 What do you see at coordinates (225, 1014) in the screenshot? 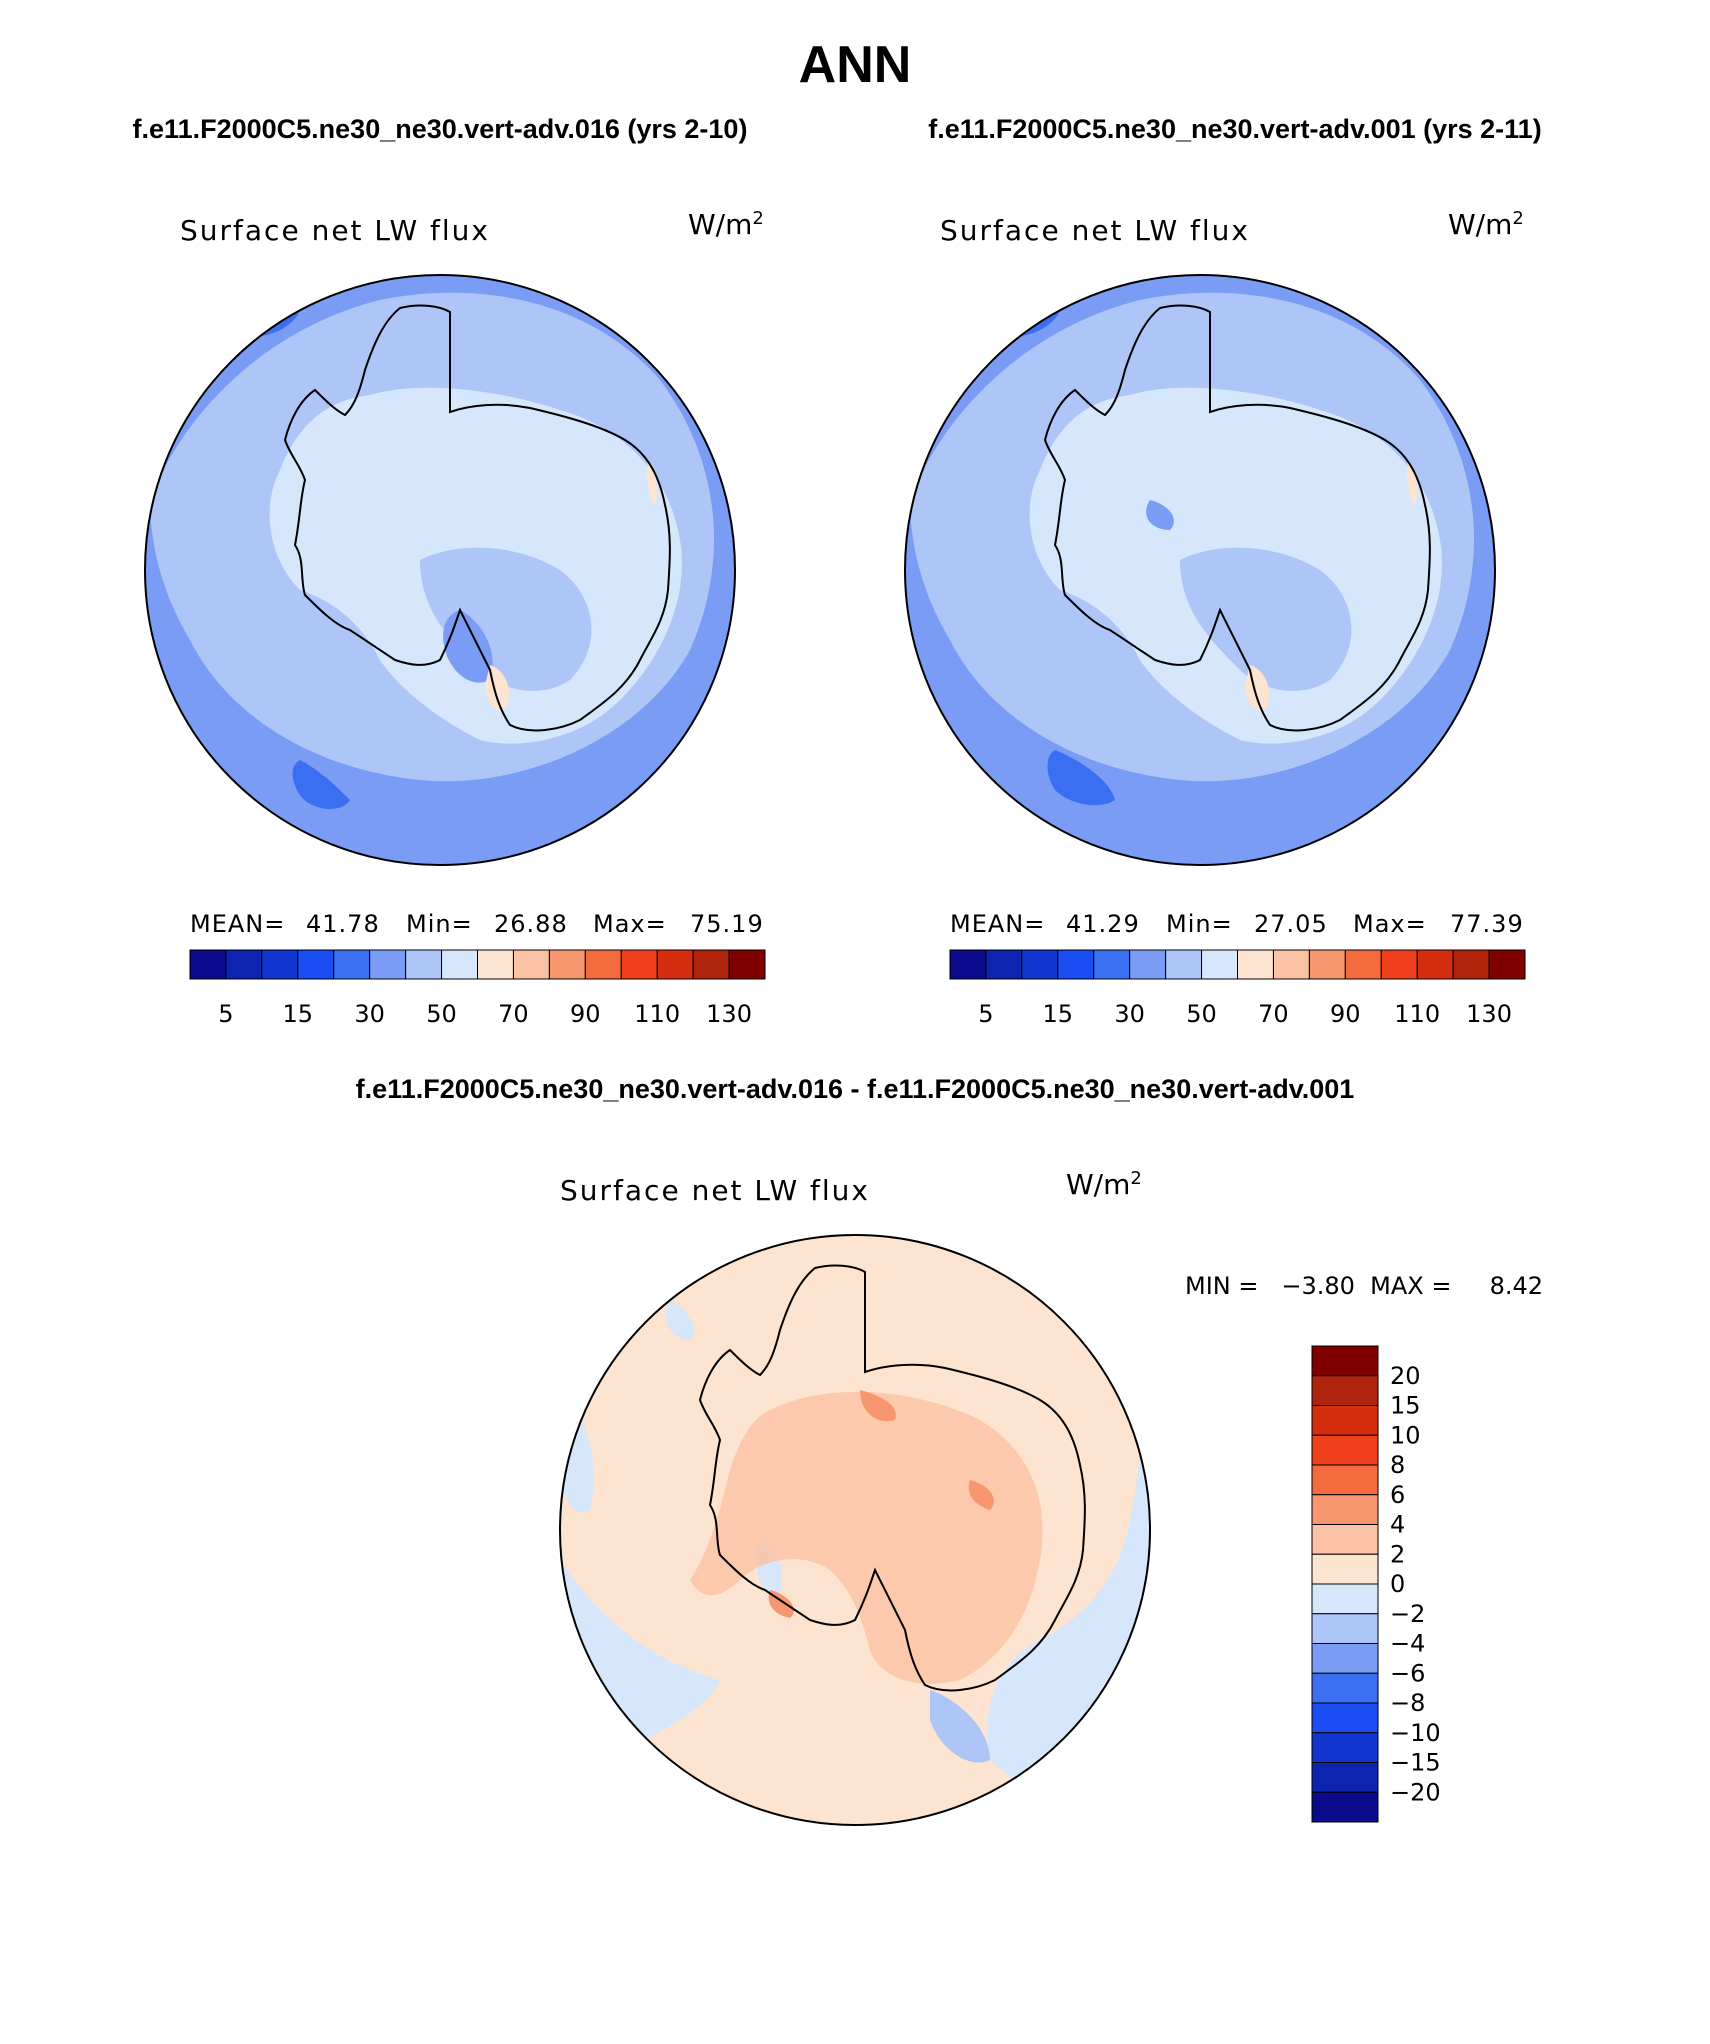
I see `colorbar-left-tick-label: 5` at bounding box center [225, 1014].